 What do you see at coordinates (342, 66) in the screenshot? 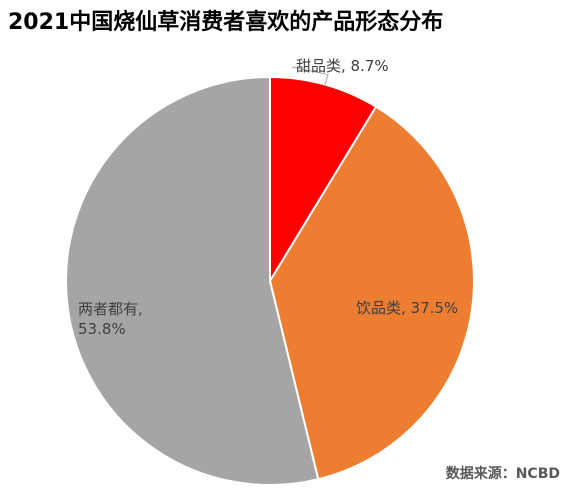
I see `data-label: 甜品类, 8.7%` at bounding box center [342, 66].